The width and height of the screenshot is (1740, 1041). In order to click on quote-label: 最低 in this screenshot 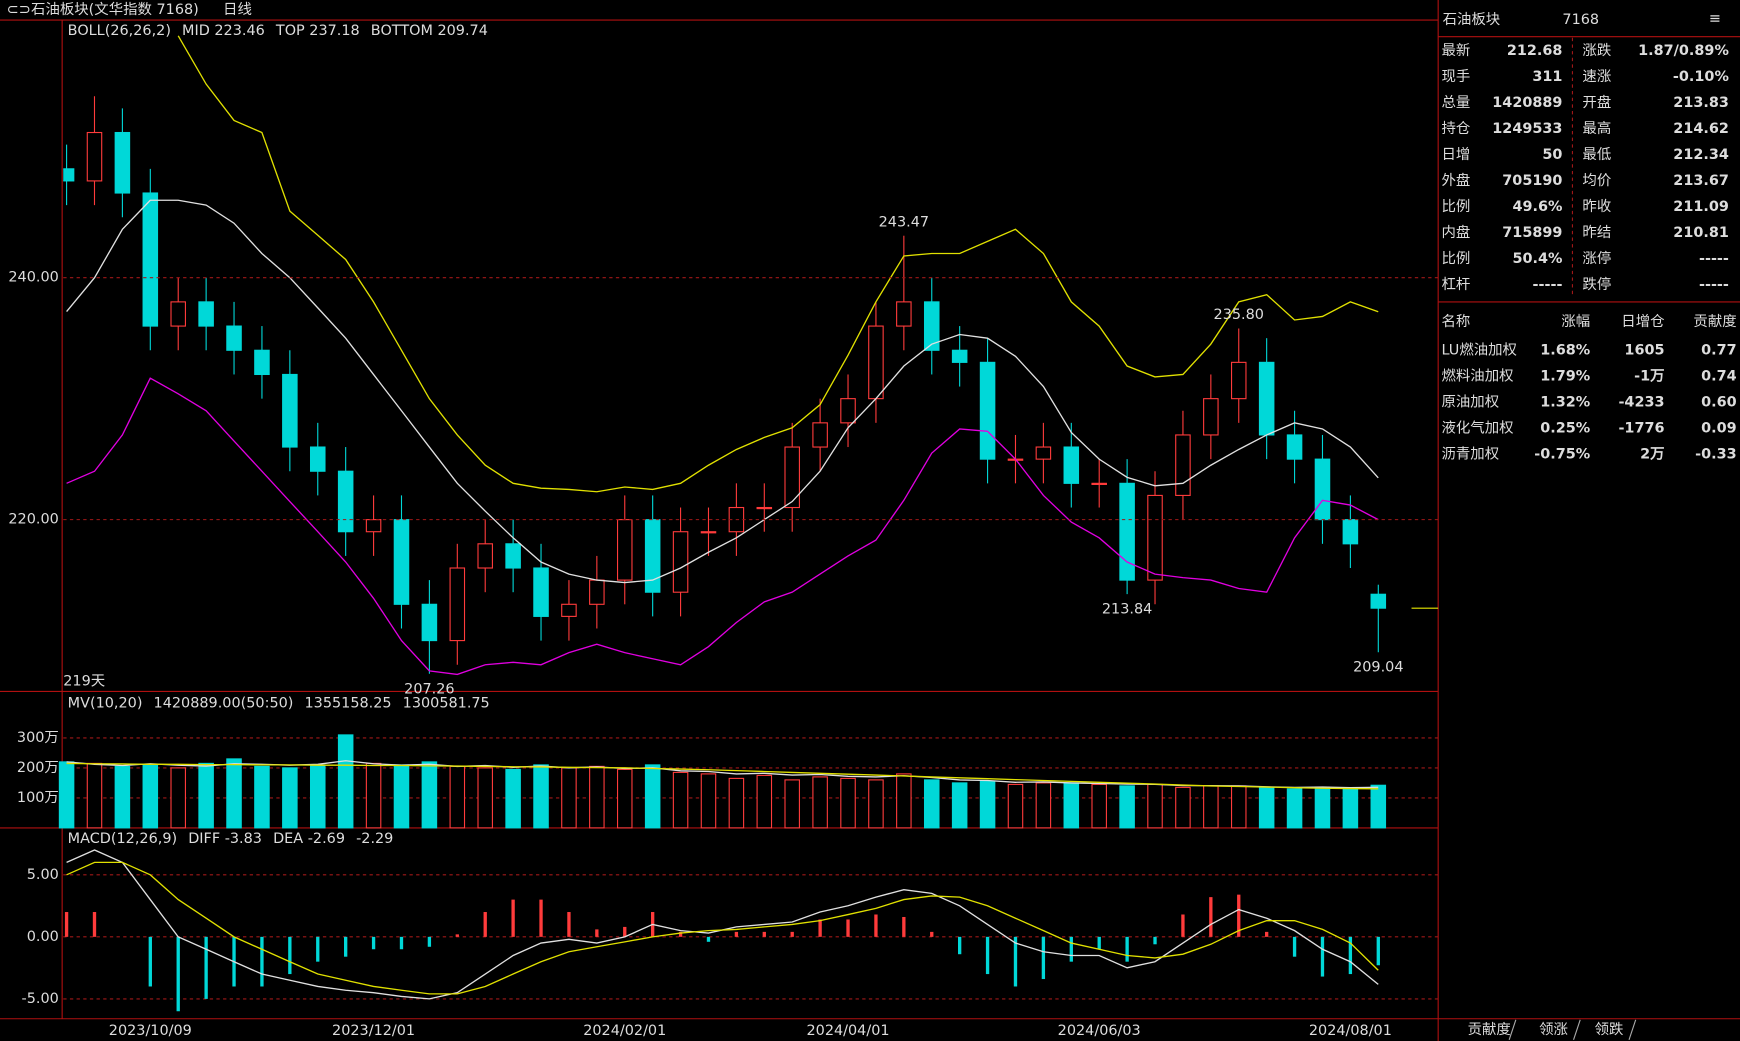, I will do `click(1596, 154)`.